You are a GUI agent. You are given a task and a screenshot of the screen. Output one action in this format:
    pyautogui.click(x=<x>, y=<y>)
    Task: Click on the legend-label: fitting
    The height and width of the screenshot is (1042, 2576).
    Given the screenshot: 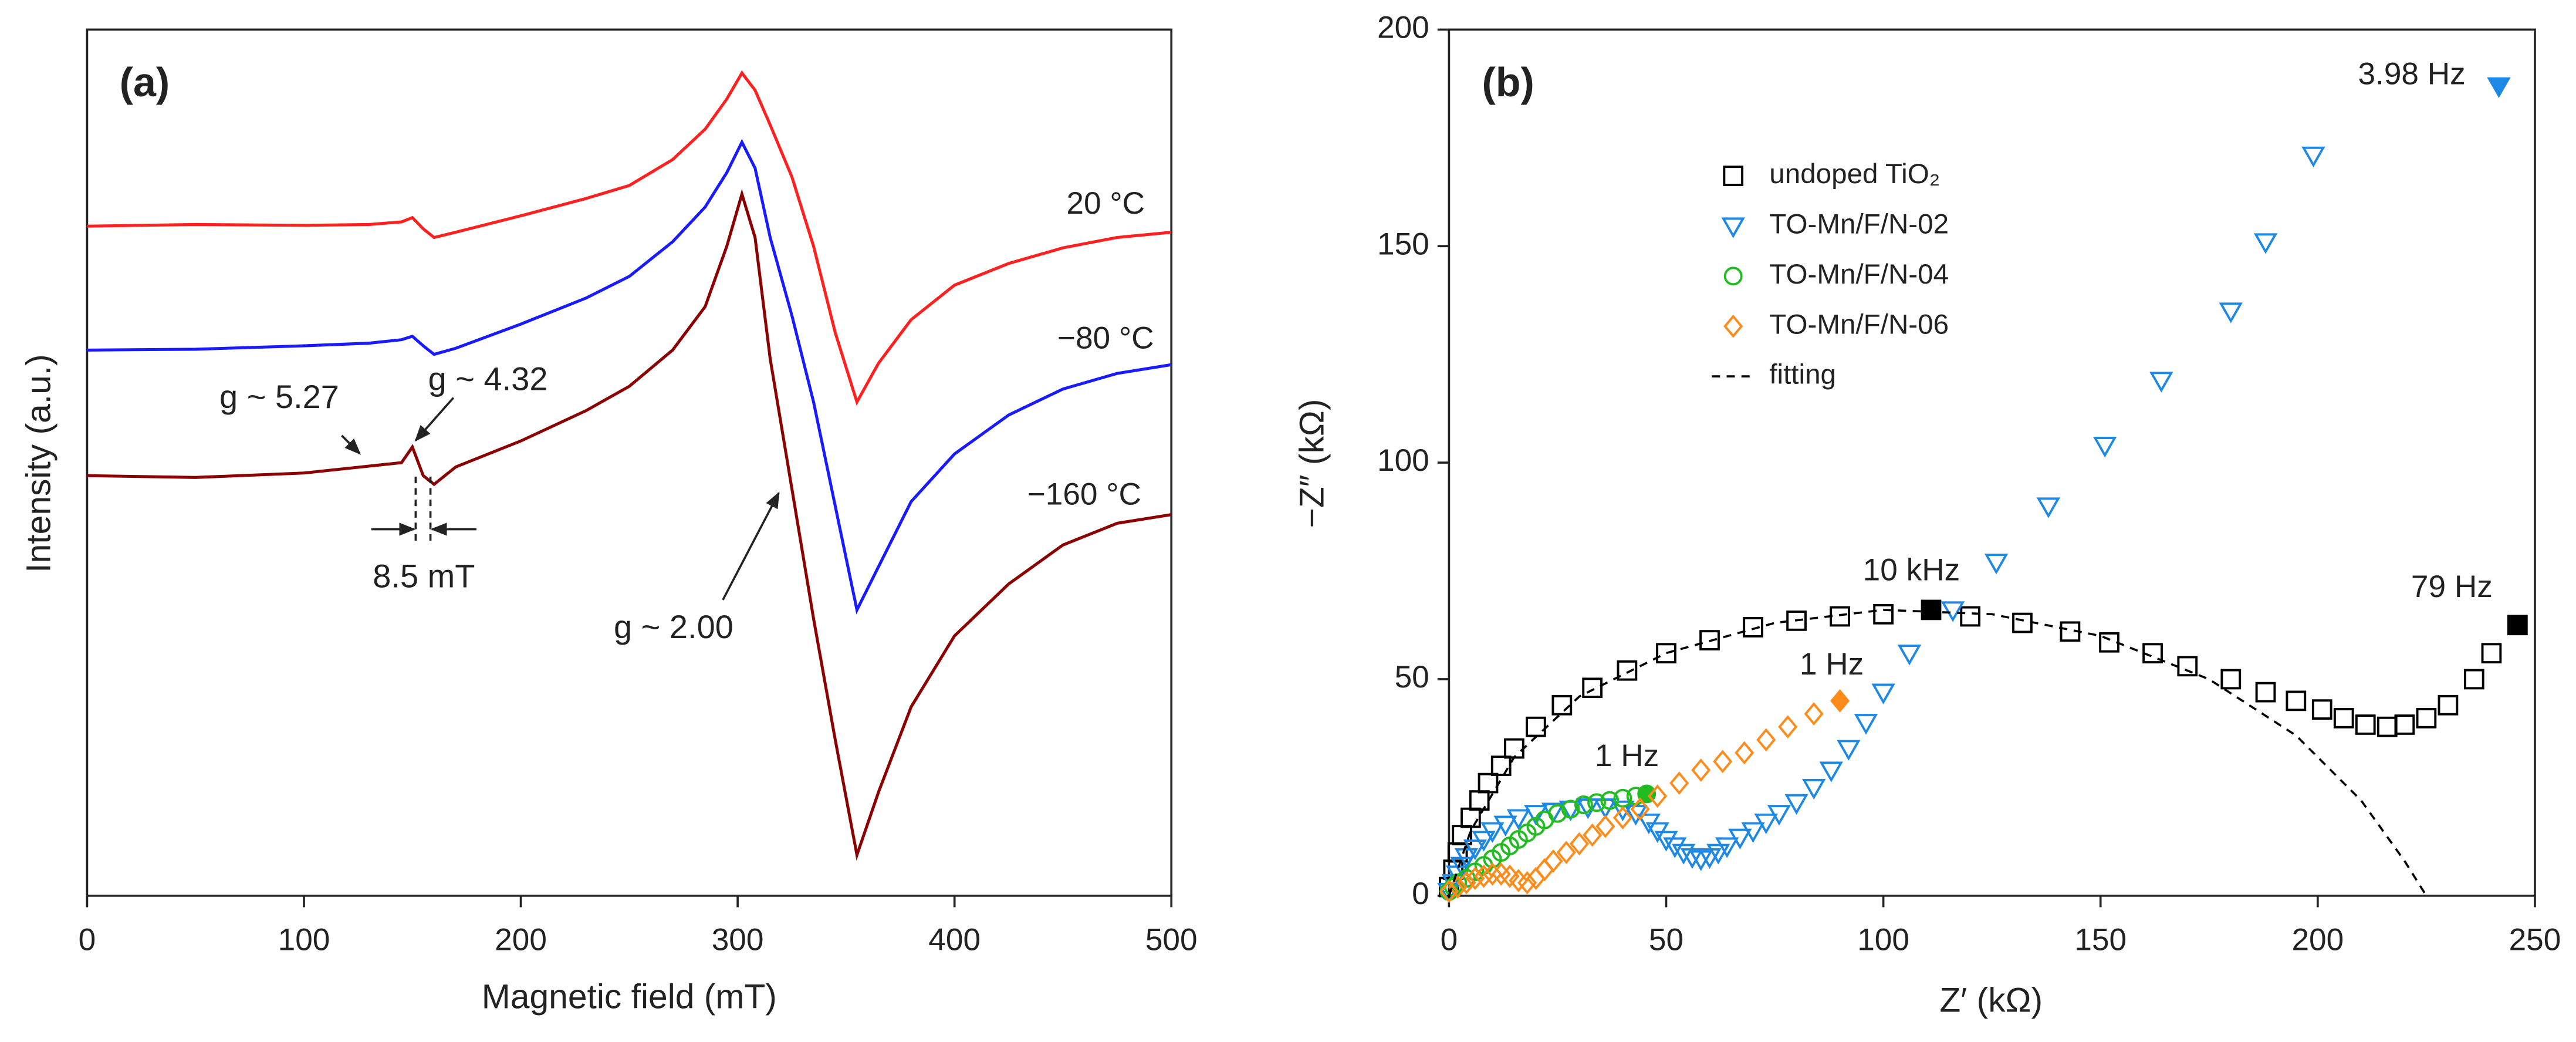 What is the action you would take?
    pyautogui.click(x=1802, y=374)
    